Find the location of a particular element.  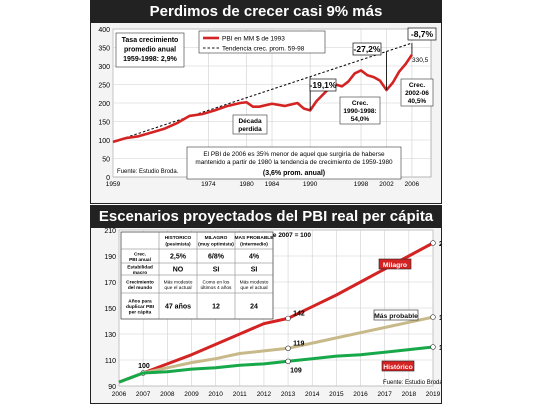

table-row-label: duplicar PBI is located at coordinates (140, 307).